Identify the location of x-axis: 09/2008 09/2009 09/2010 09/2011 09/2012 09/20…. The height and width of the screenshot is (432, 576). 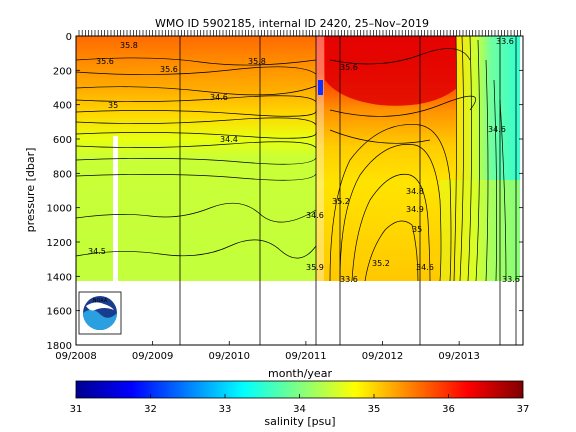
(267, 351).